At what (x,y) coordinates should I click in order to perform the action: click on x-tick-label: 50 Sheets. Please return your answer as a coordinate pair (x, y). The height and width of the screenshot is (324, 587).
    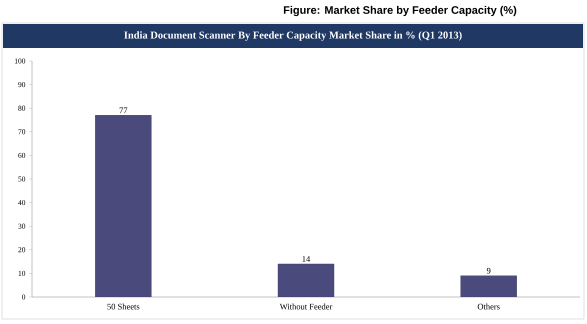
    Looking at the image, I should click on (123, 307).